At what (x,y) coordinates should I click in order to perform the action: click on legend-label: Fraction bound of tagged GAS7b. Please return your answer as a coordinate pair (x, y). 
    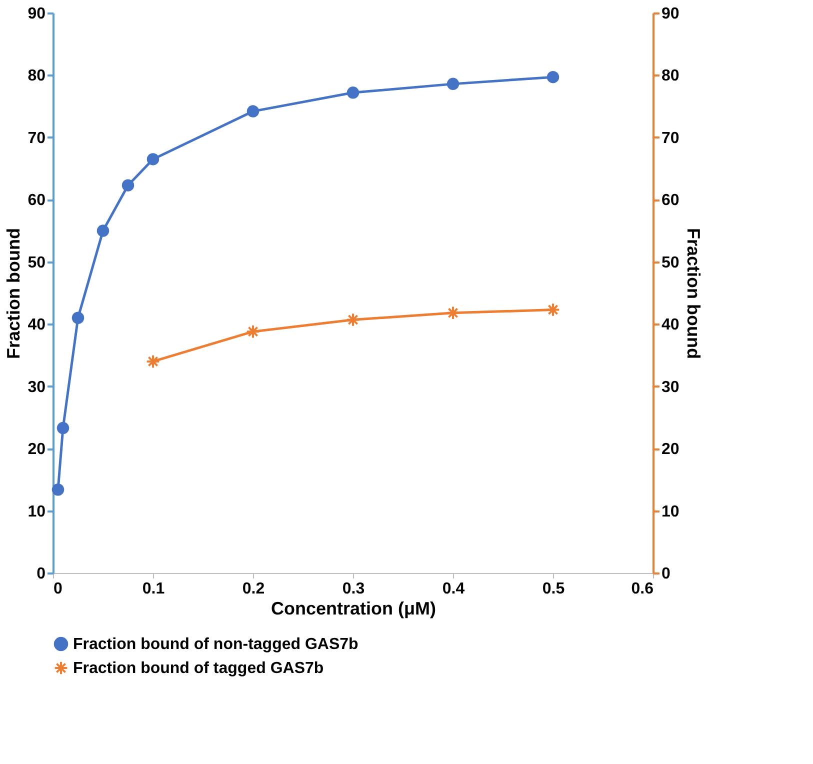
    Looking at the image, I should click on (198, 668).